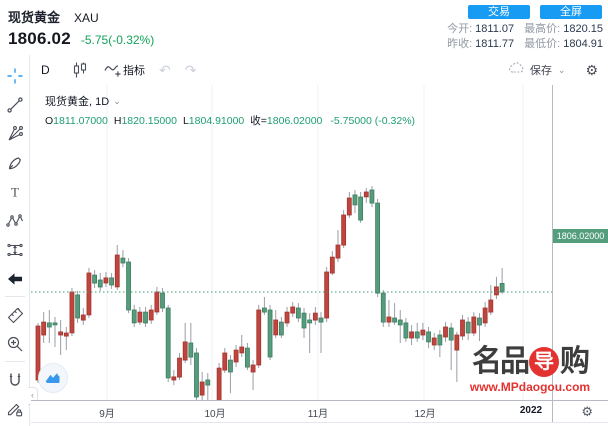 This screenshot has width=608, height=426. Describe the element at coordinates (15, 162) in the screenshot. I see `brush-tool-icon` at that location.